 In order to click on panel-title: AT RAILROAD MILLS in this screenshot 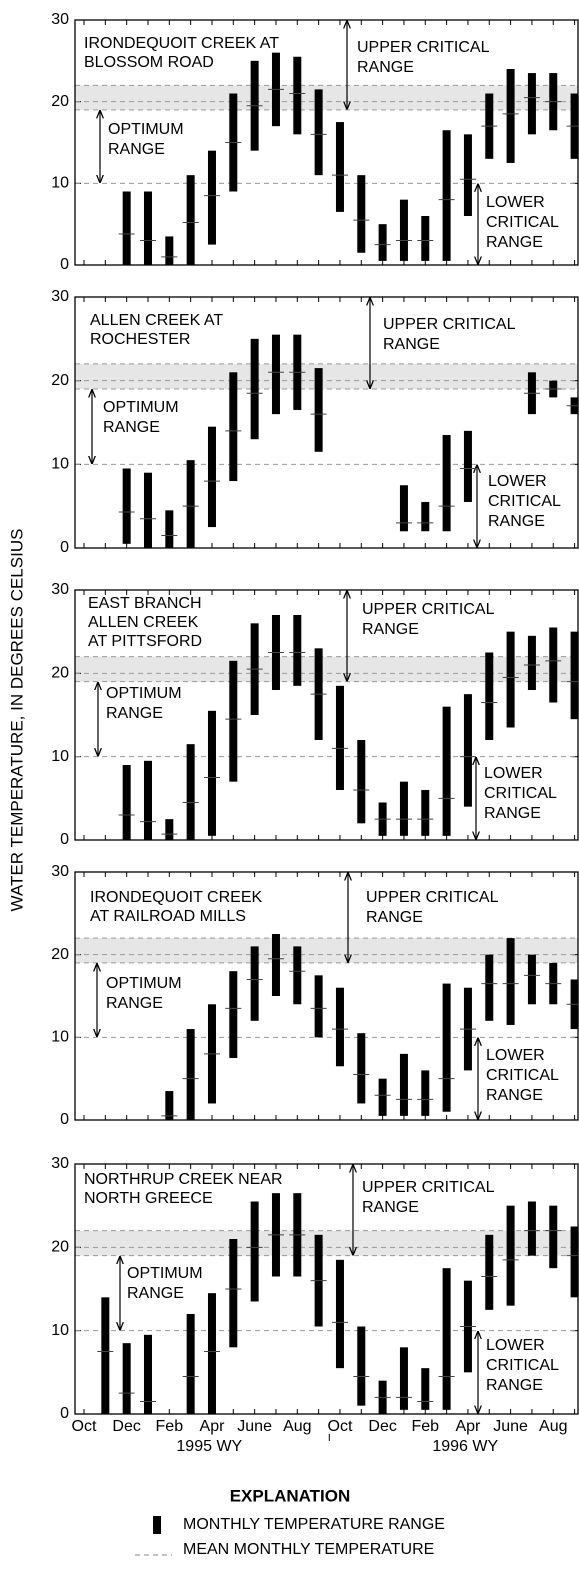, I will do `click(168, 916)`.